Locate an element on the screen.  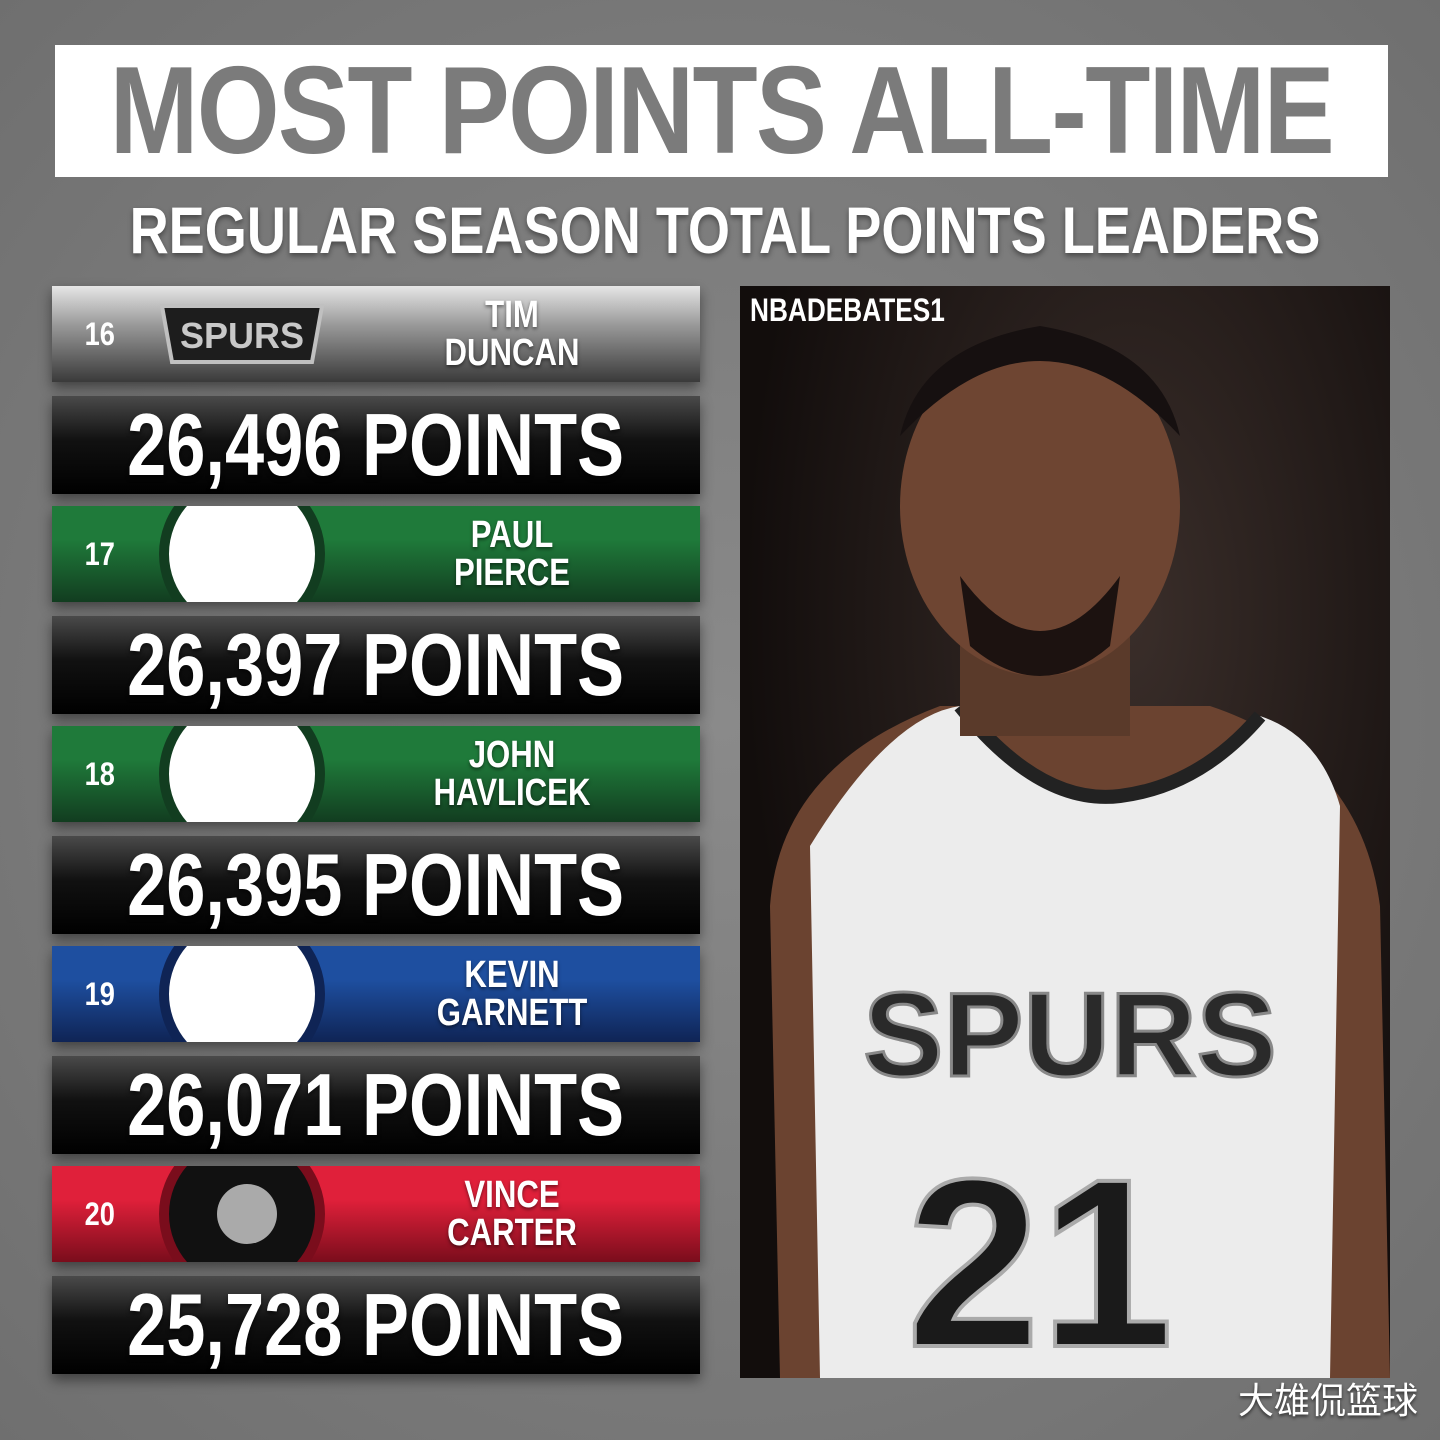
points-total: 26,071 POINTS is located at coordinates (376, 1105).